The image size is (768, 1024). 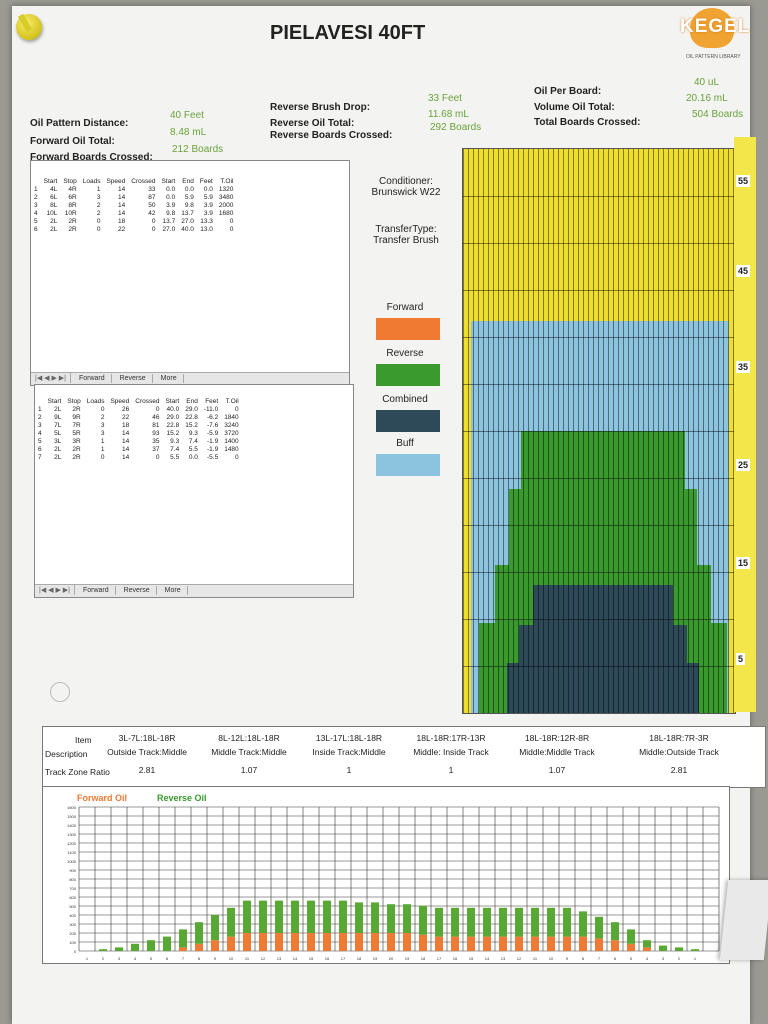 What do you see at coordinates (40, 433) in the screenshot?
I see `table-cell: 4` at bounding box center [40, 433].